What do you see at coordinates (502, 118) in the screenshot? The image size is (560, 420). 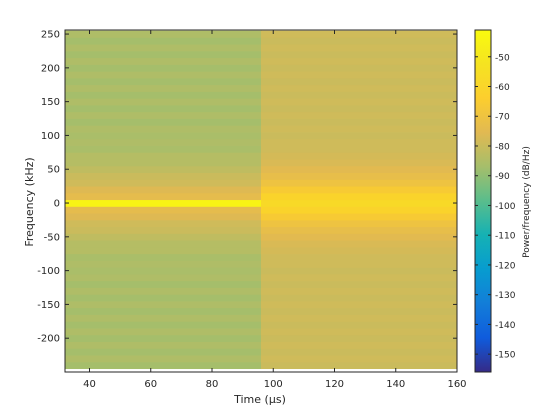 I see `colorbar-tick-label: -70` at bounding box center [502, 118].